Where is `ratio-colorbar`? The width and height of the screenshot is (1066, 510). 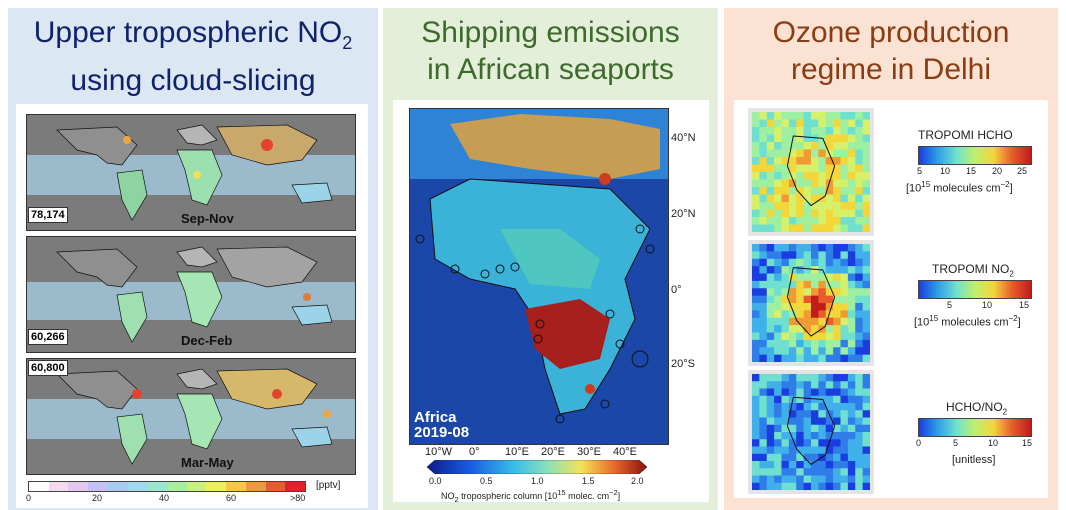 ratio-colorbar is located at coordinates (975, 427).